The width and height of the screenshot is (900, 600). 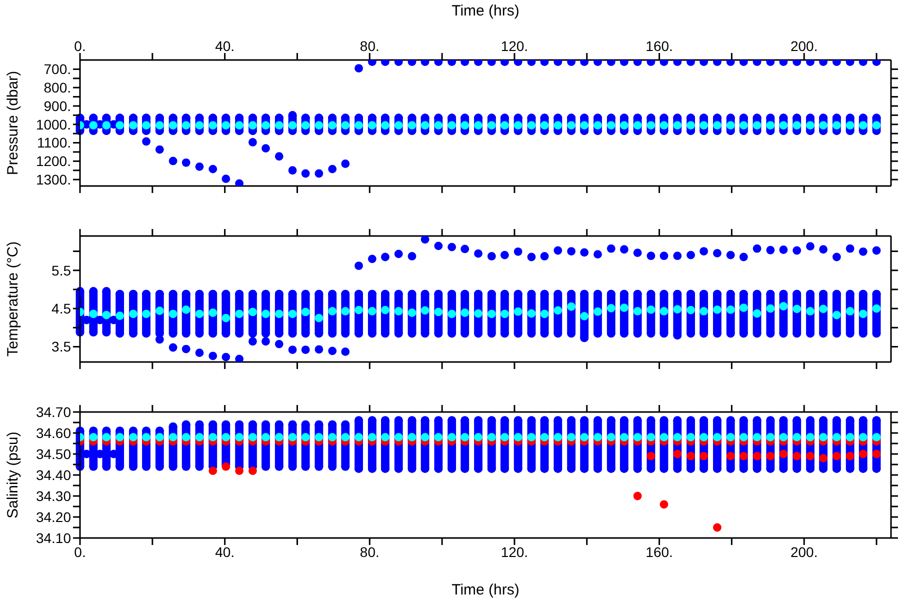 I want to click on y-tick-label: 5.5, so click(x=62, y=270).